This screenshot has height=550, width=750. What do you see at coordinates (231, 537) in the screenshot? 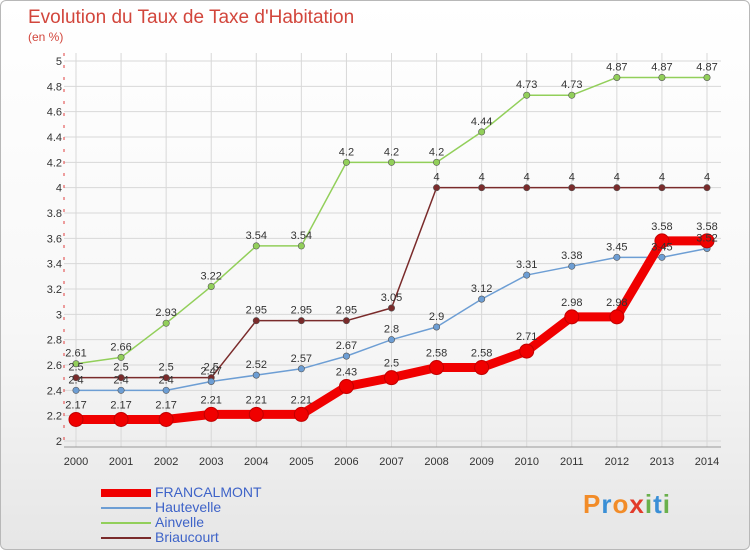
I see `legend-item-briaucourt: Briaucourt` at bounding box center [231, 537].